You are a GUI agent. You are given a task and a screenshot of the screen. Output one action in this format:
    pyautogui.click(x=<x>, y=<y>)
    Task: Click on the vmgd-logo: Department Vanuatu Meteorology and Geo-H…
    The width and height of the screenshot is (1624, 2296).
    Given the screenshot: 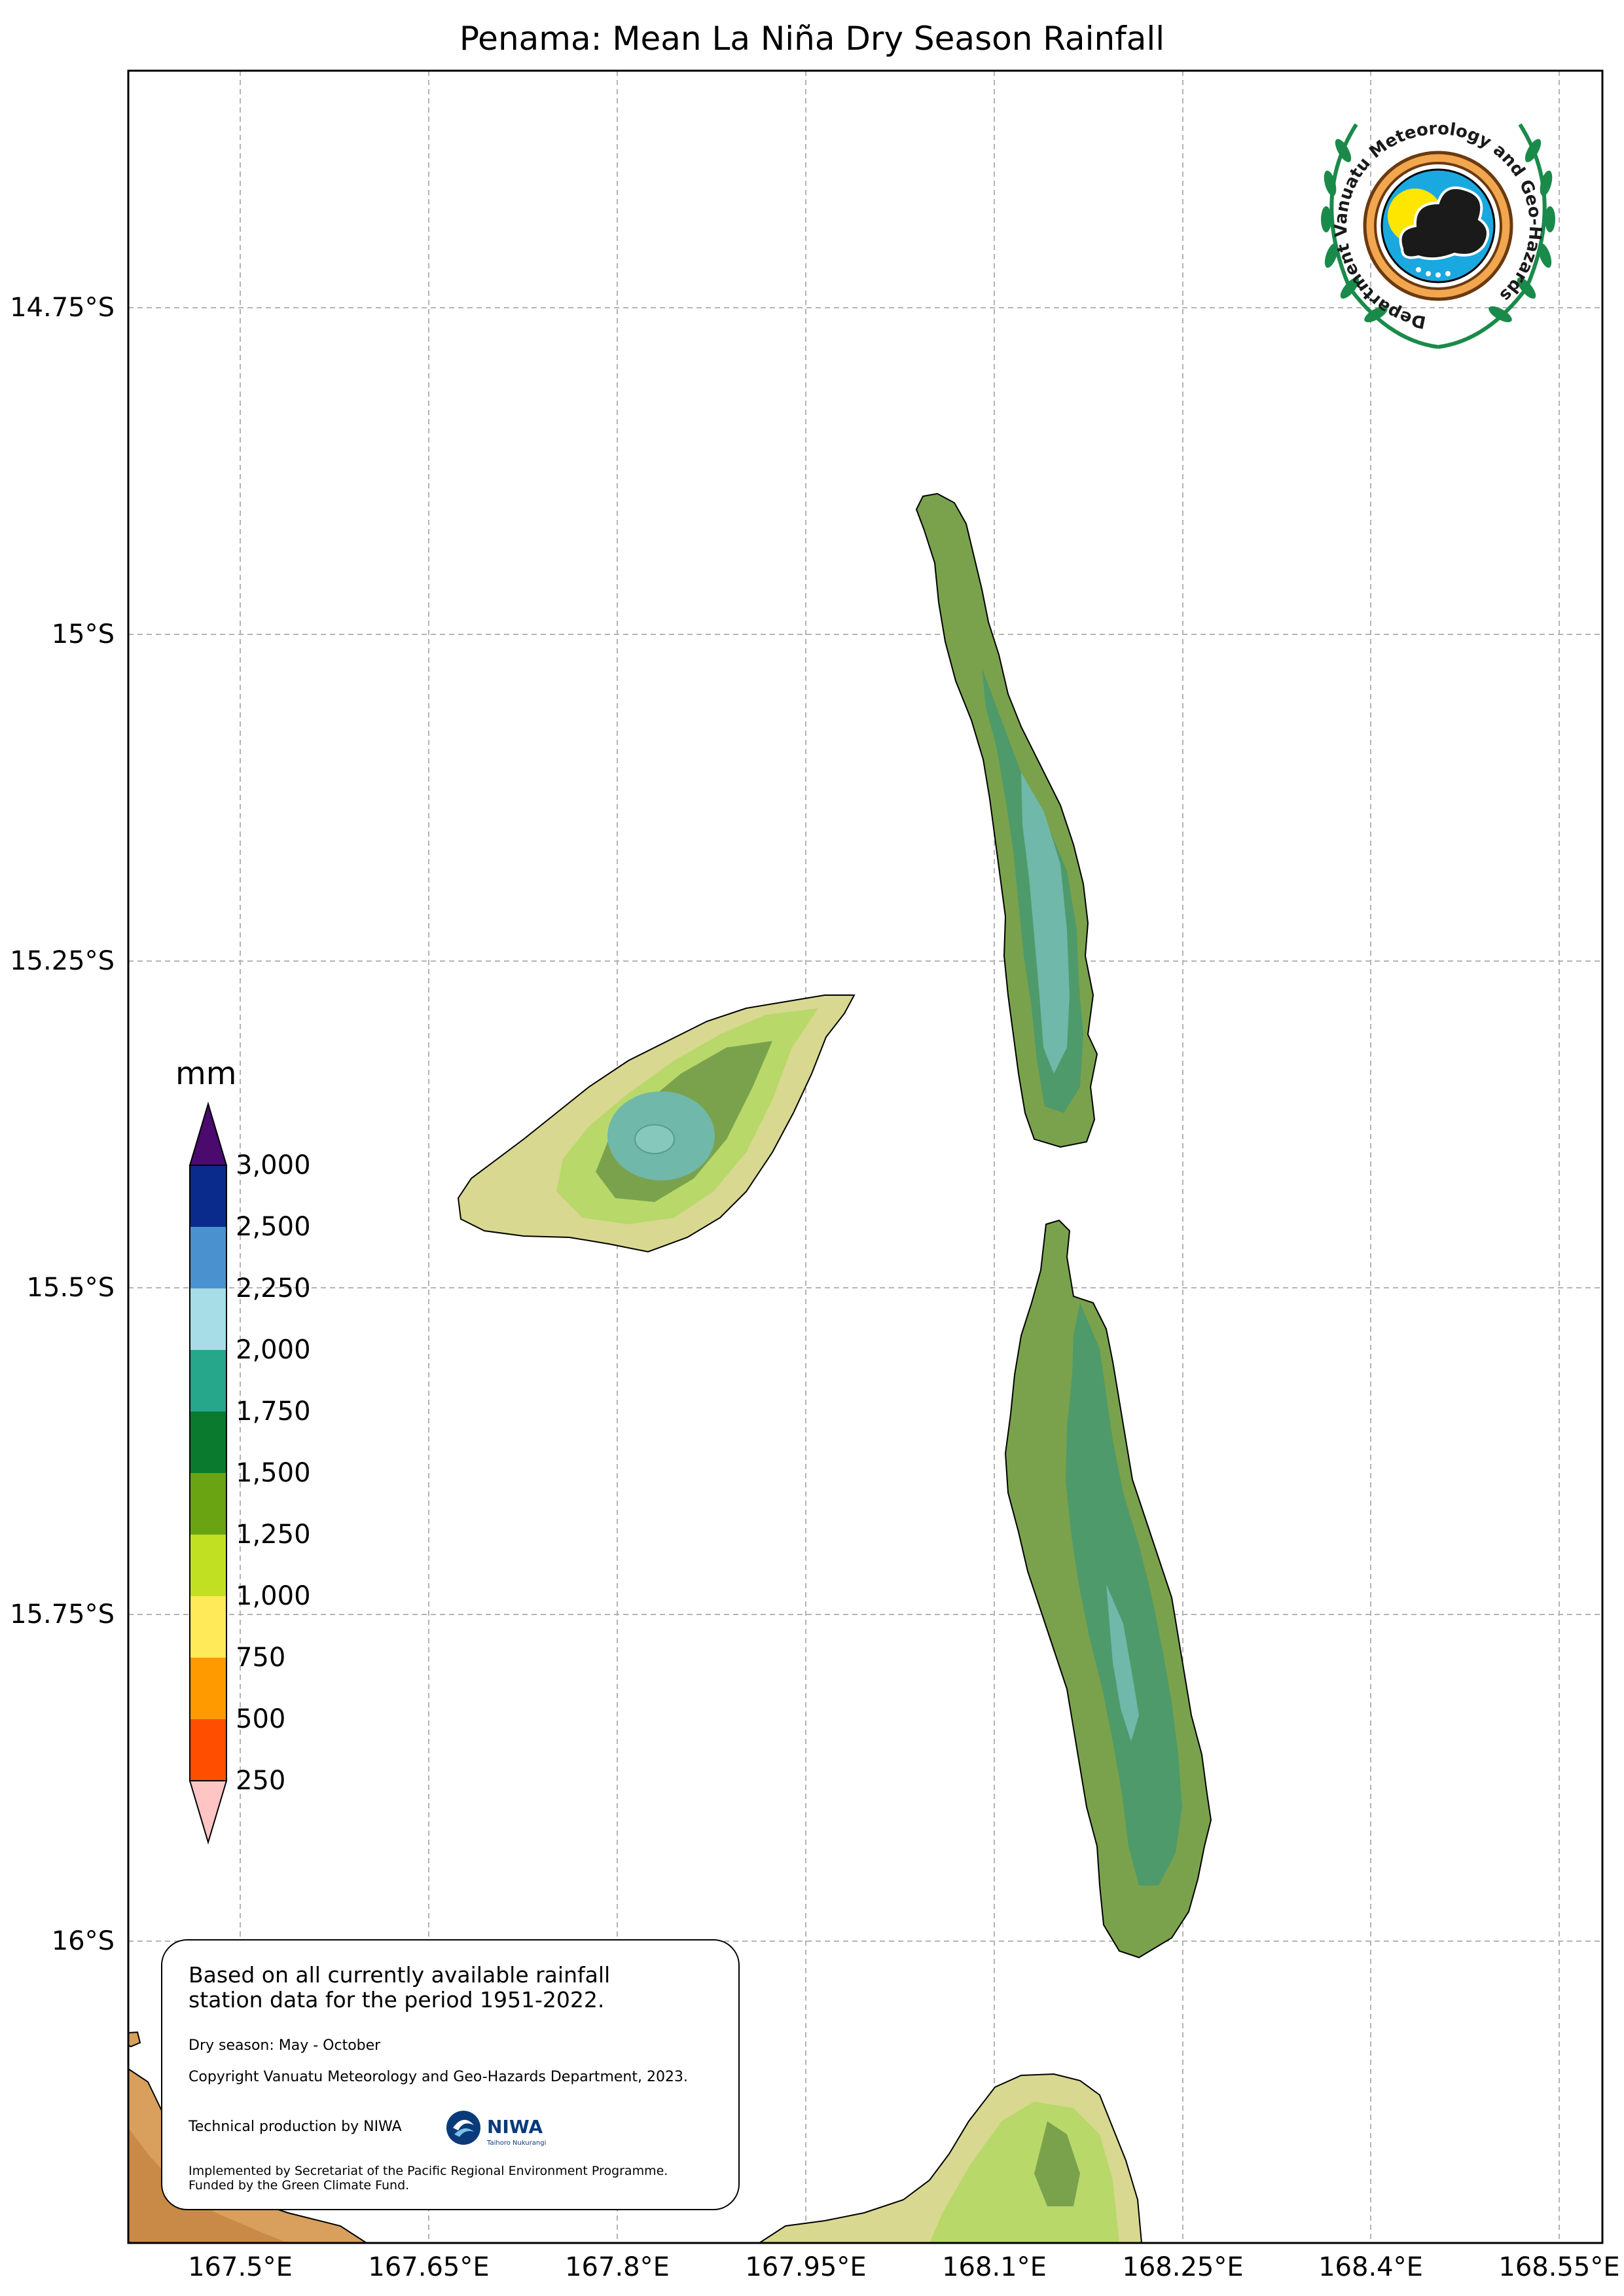 What is the action you would take?
    pyautogui.click(x=1438, y=226)
    